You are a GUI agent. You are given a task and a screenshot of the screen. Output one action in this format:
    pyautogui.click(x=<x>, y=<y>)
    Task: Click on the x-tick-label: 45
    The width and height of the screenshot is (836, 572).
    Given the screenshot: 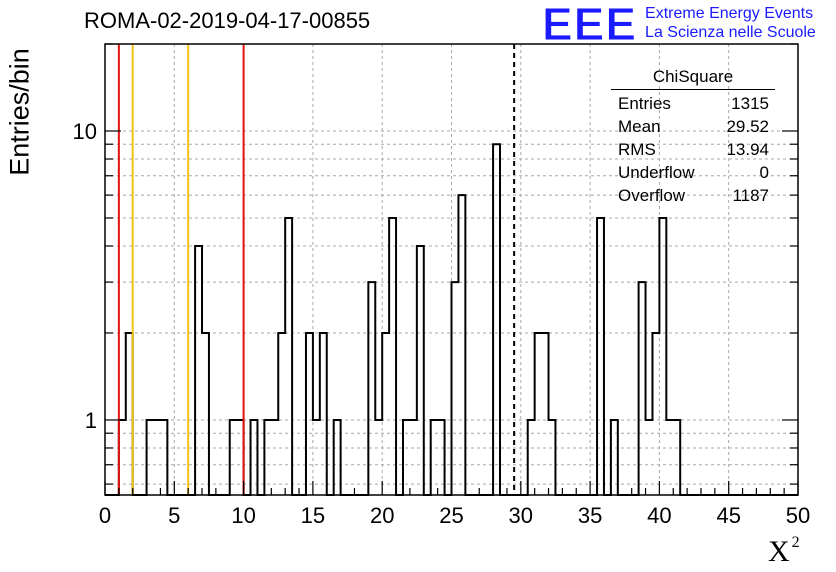 What is the action you would take?
    pyautogui.click(x=728, y=515)
    